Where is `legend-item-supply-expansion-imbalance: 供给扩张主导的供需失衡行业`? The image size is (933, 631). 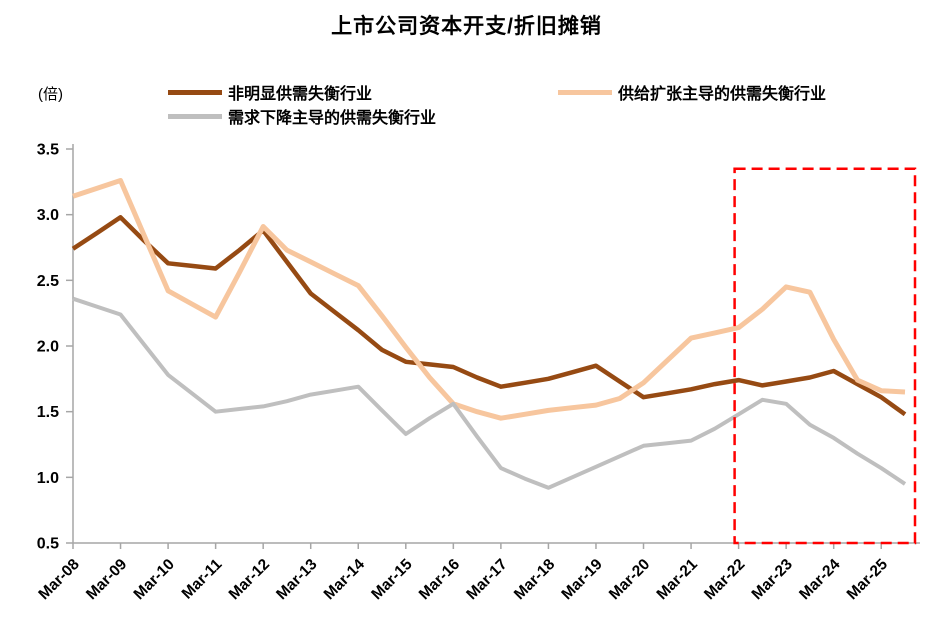
legend-item-supply-expansion-imbalance: 供给扩张主导的供需失衡行业 is located at coordinates (692, 92).